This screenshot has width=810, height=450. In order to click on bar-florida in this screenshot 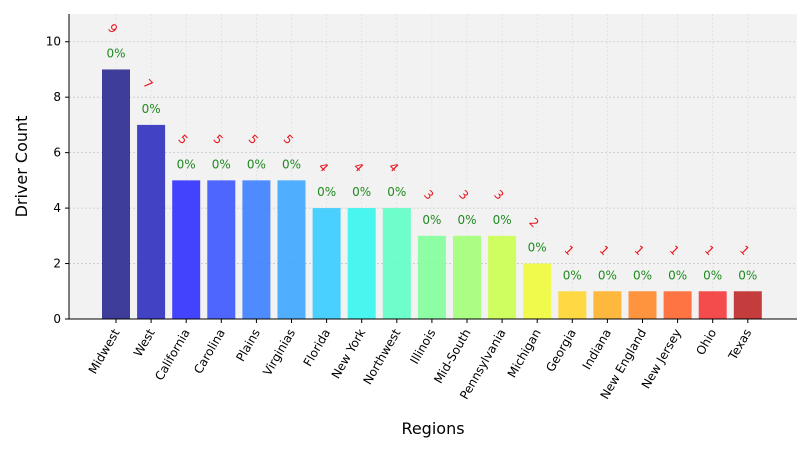, I will do `click(326, 263)`.